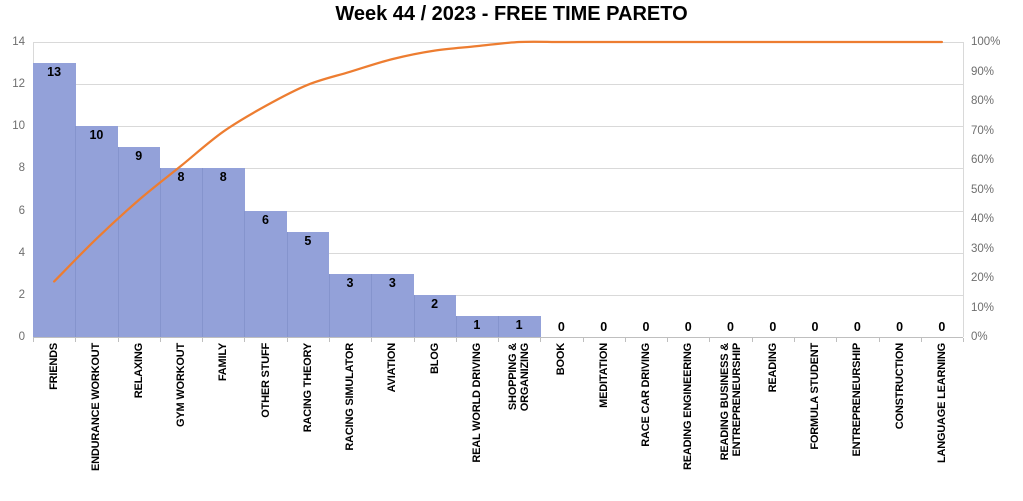  I want to click on bar-value-label: 5, so click(308, 240).